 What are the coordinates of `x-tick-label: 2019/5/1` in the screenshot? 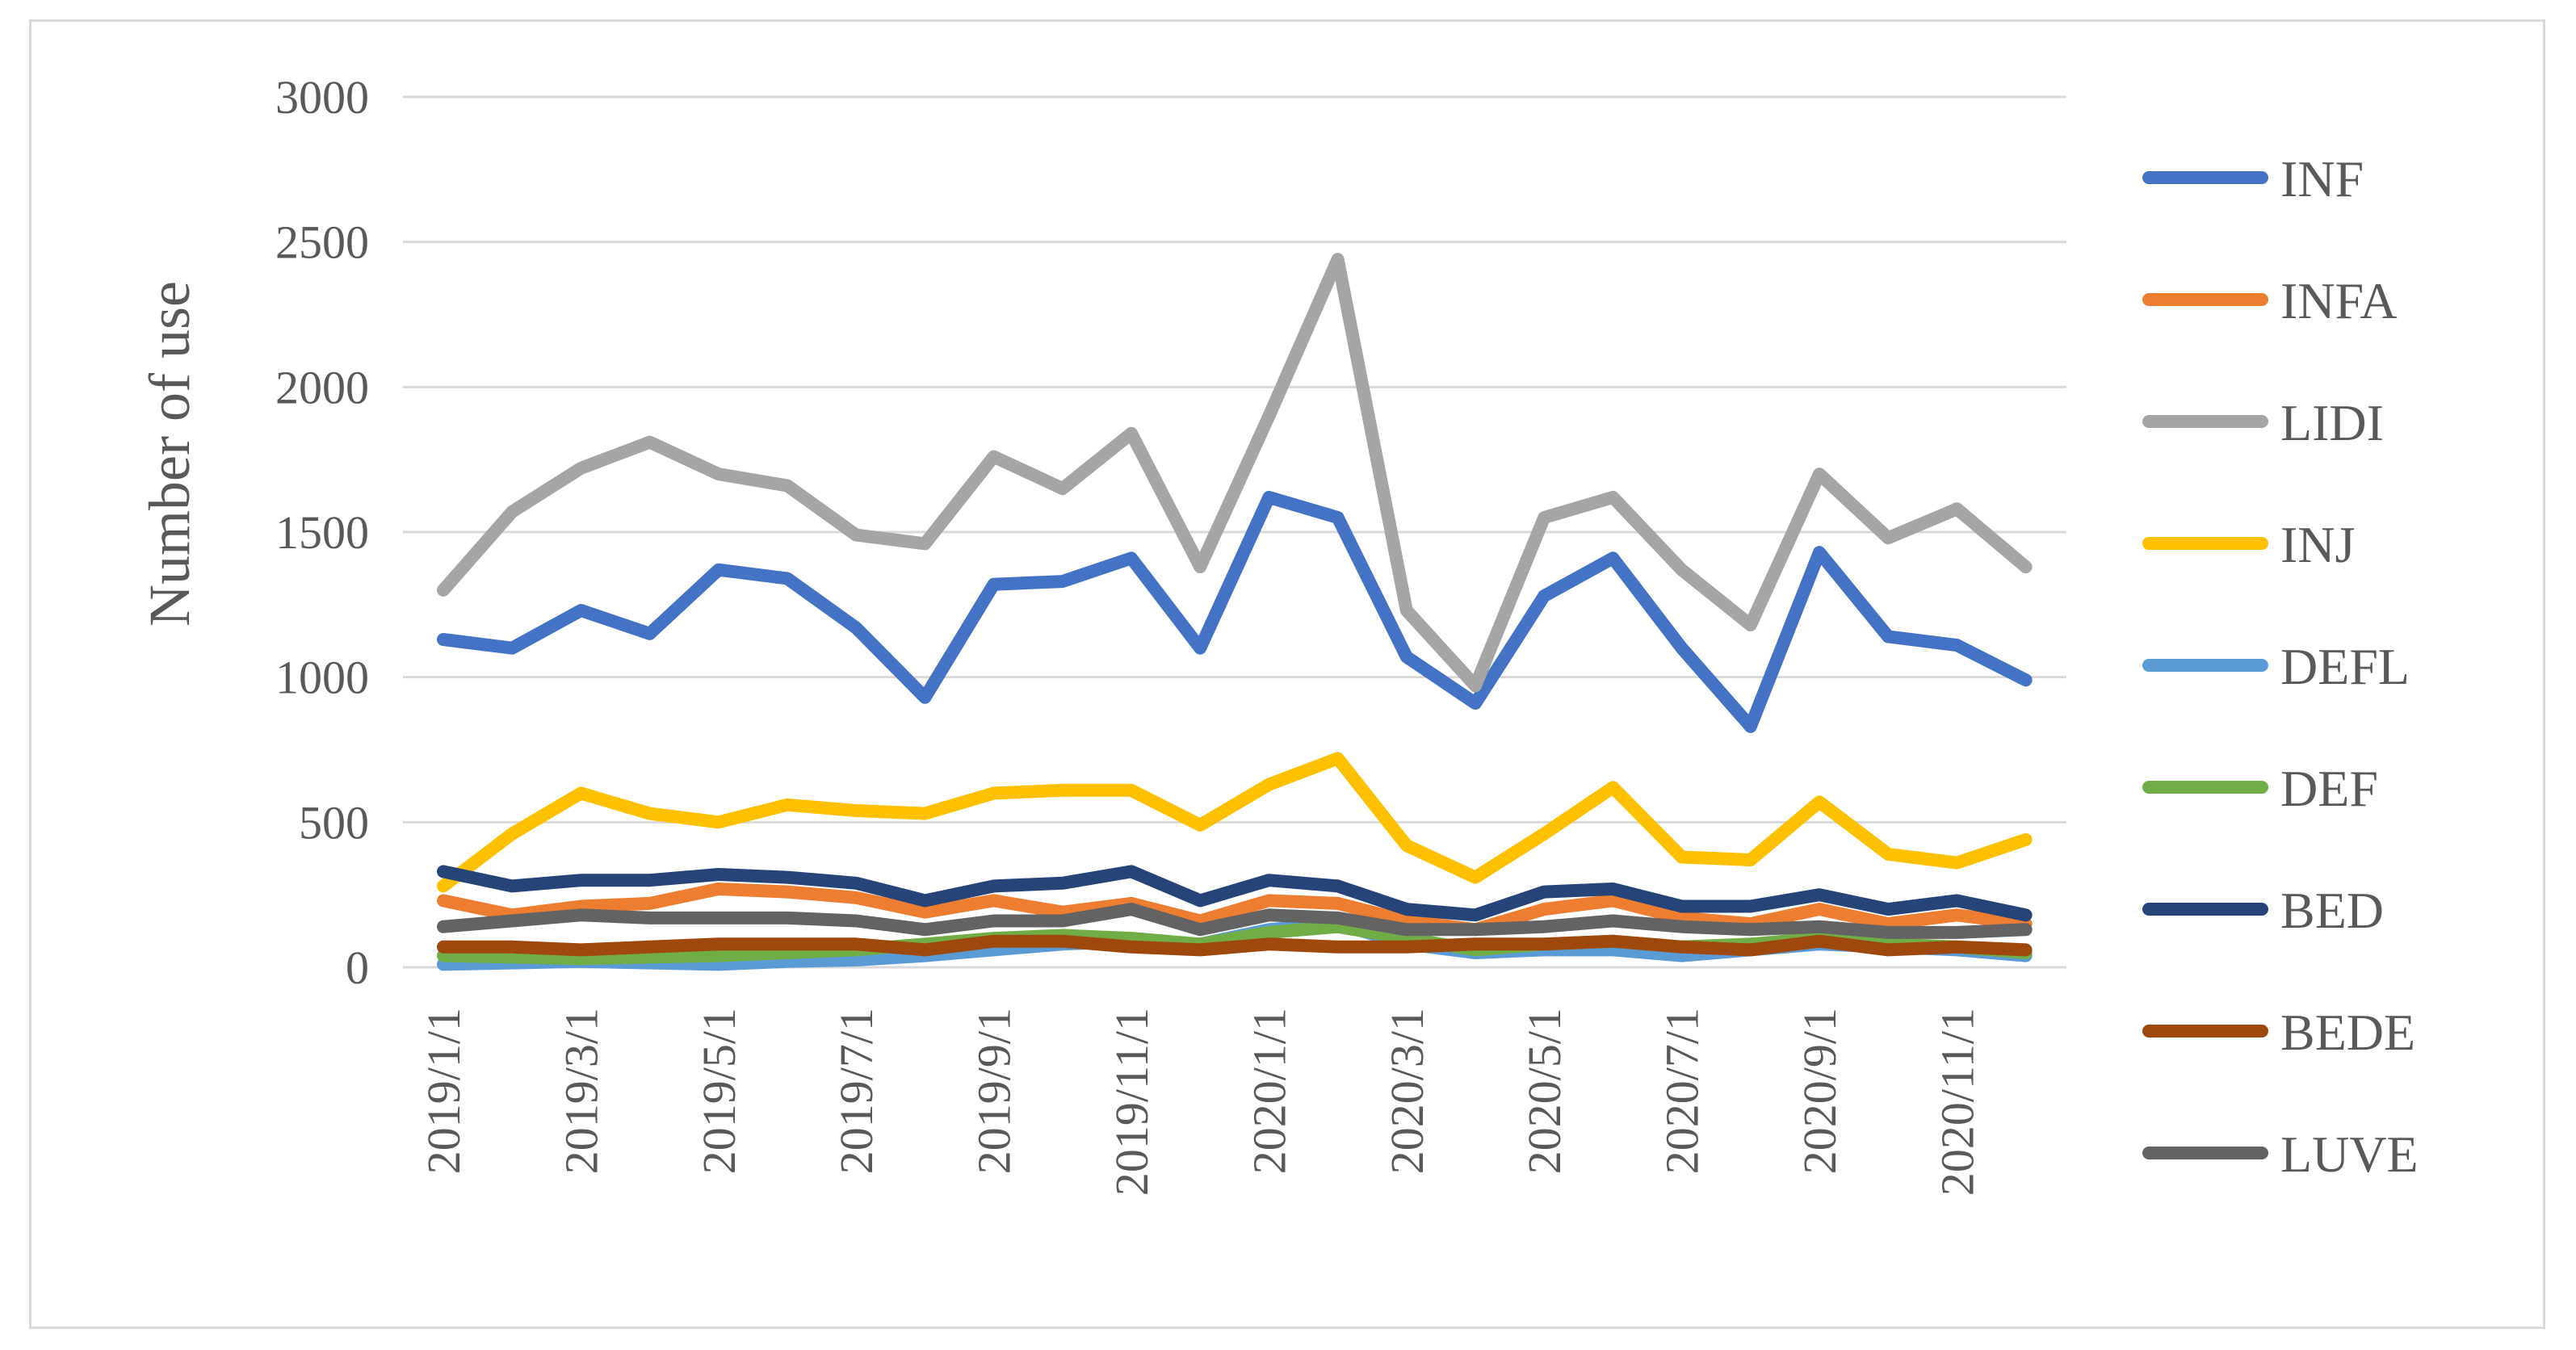 It's located at (719, 1091).